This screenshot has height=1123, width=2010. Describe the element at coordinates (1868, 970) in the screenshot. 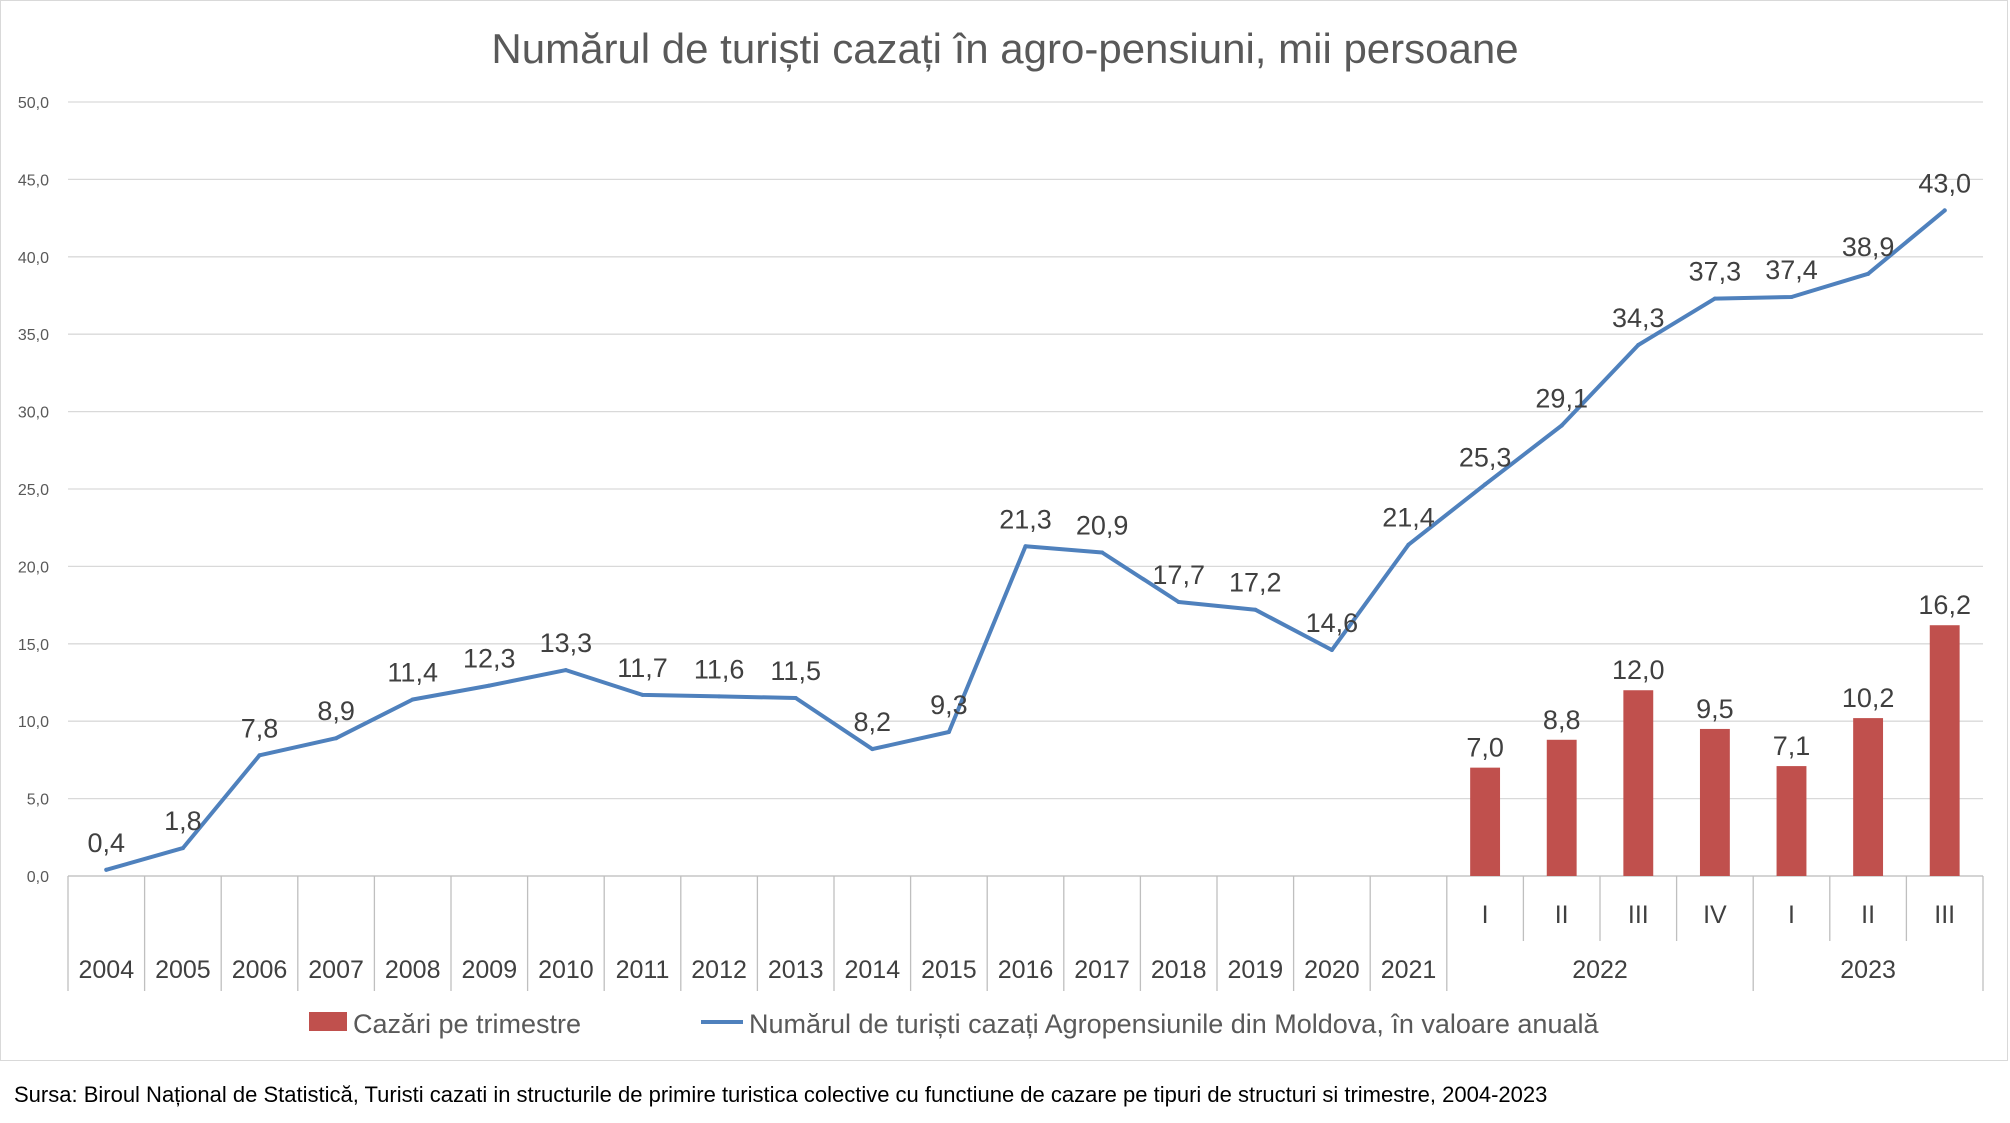

I see `x-group-label: 2023` at that location.